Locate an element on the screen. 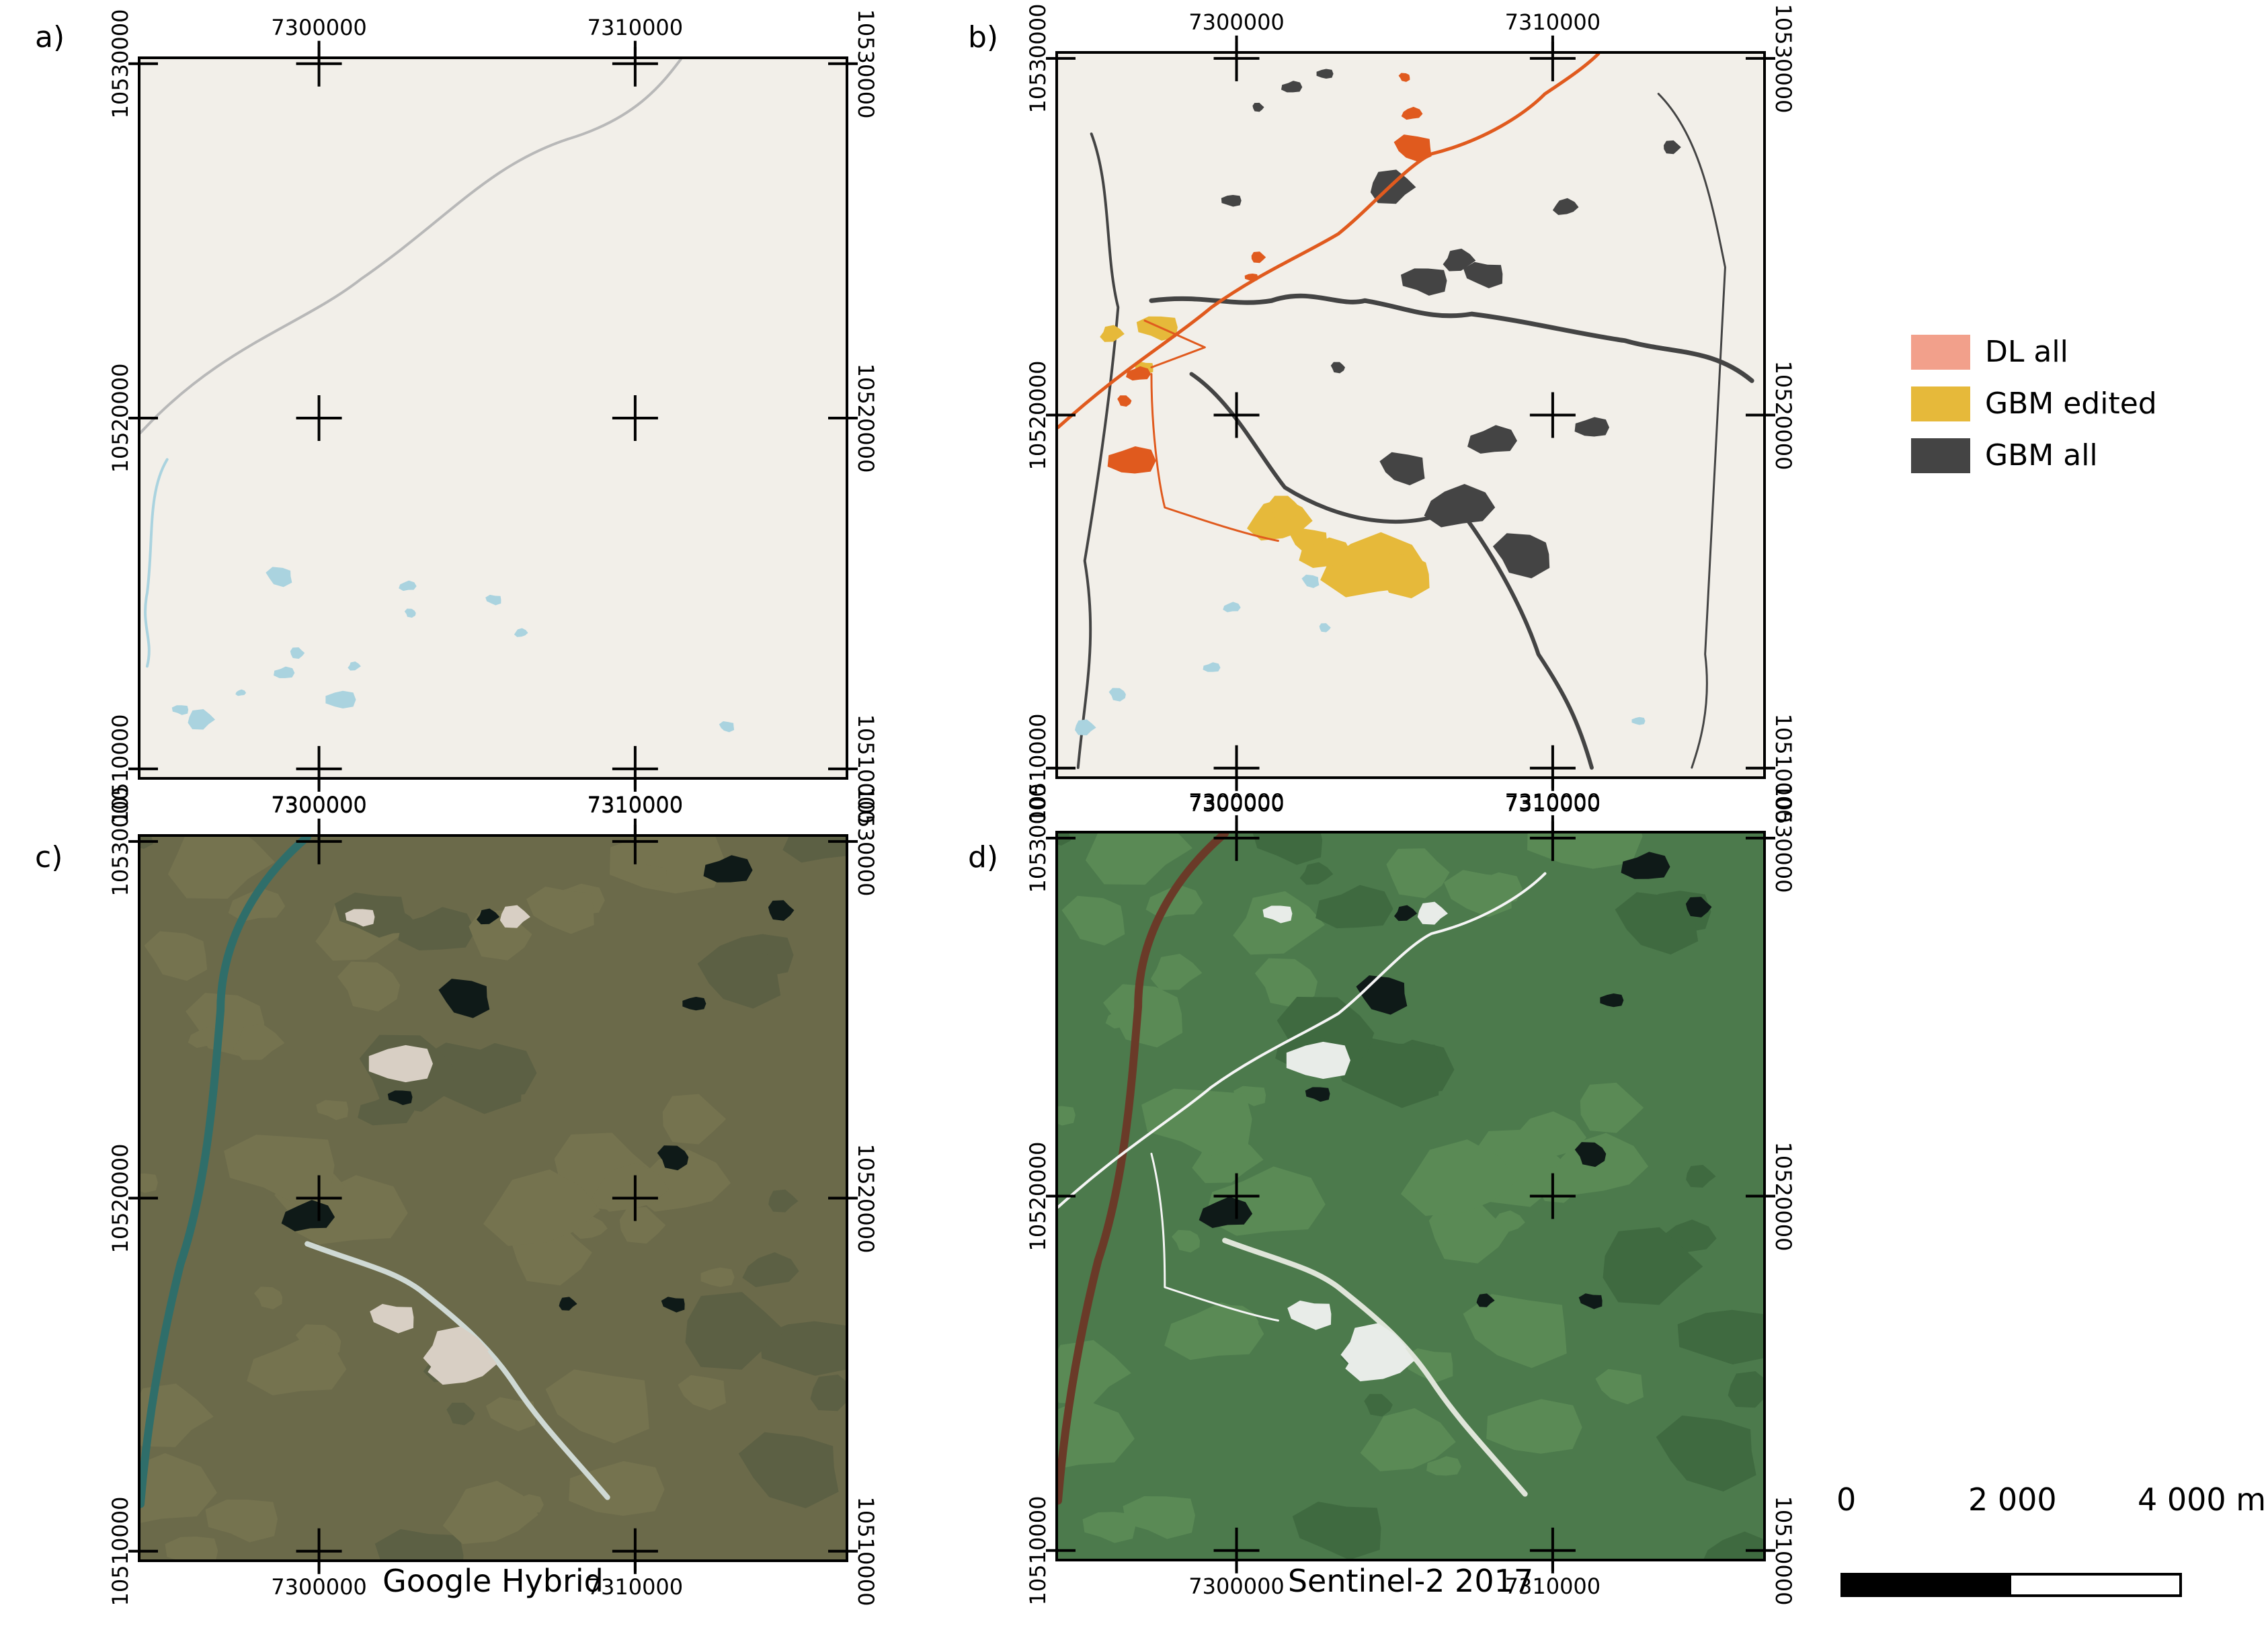 The image size is (2268, 1632). y-tick-label: 10510000 is located at coordinates (120, 1551).